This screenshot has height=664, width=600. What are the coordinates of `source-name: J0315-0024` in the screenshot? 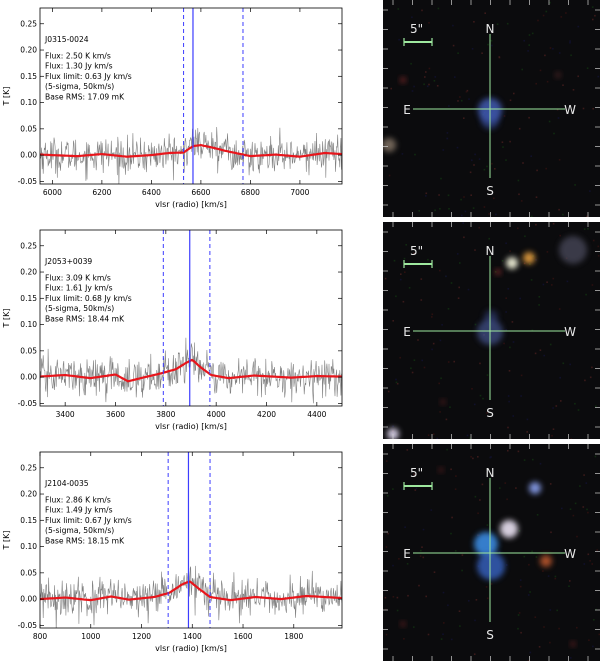 It's located at (66, 39).